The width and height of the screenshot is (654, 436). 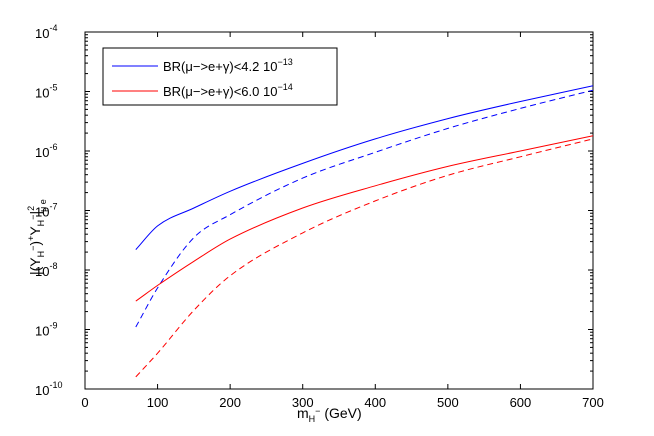 I want to click on legend-box, so click(x=220, y=76).